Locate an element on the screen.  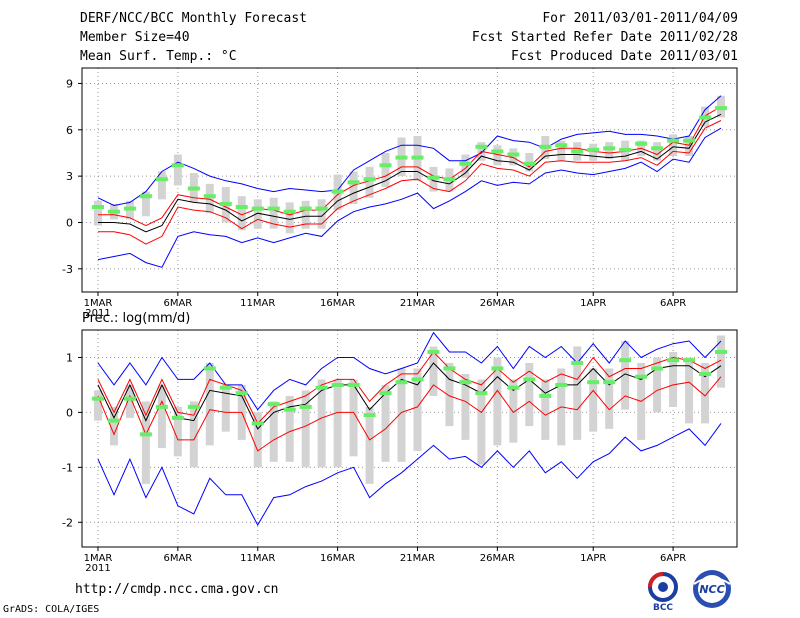
series-line-min is located at coordinates (409, 475).